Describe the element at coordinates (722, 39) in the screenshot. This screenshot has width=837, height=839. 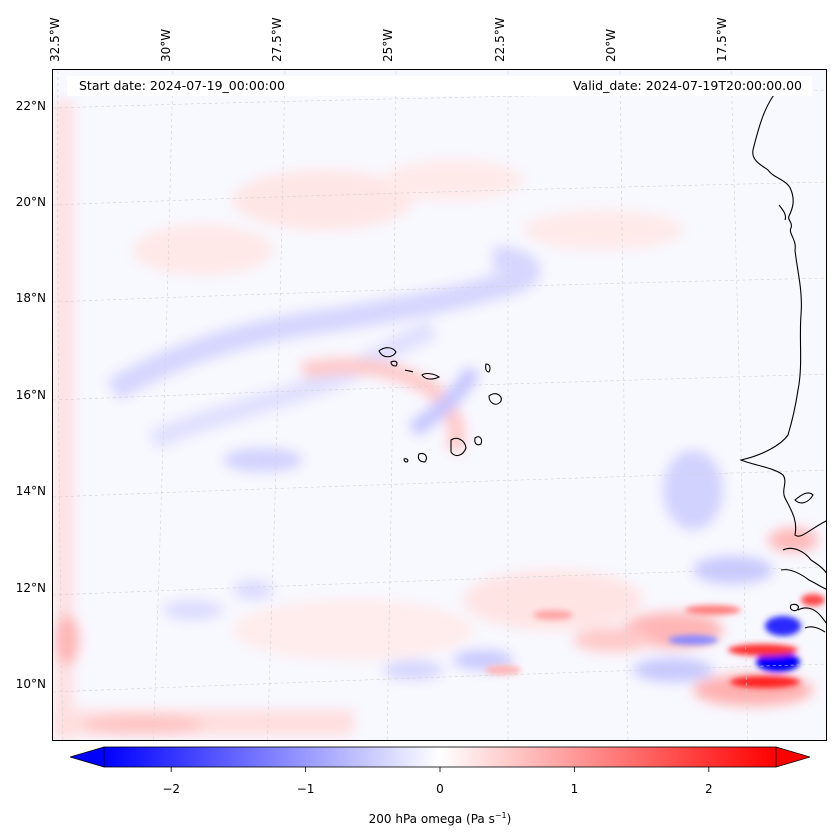
I see `longitude-label: 17.5°W` at that location.